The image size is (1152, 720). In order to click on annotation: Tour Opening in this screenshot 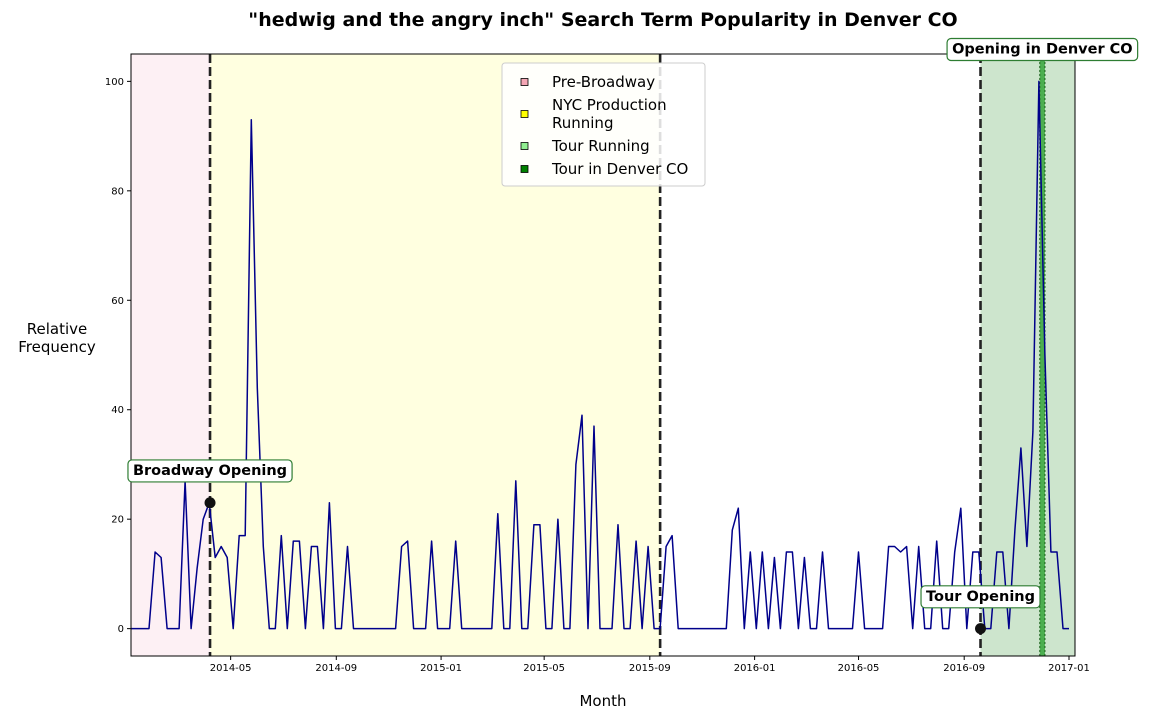, I will do `click(980, 597)`.